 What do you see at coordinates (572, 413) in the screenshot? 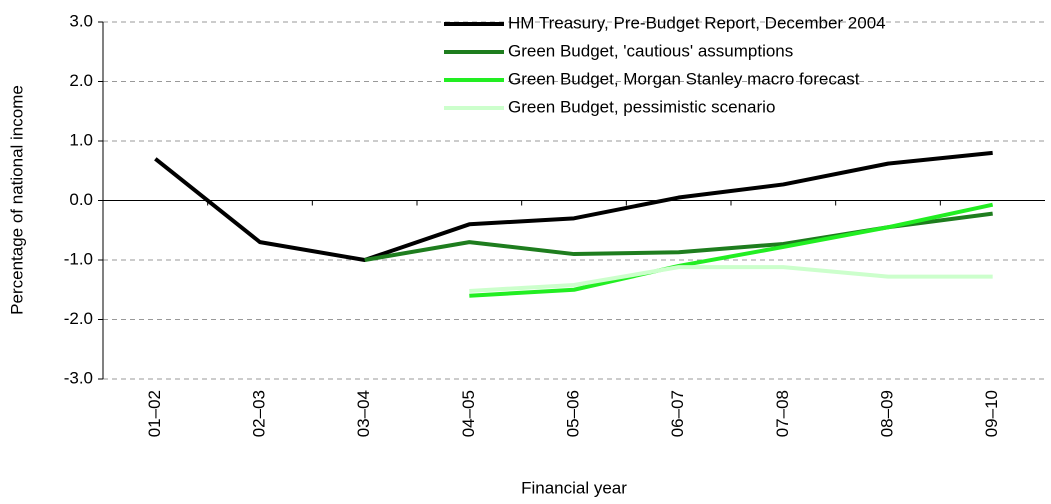
I see `x-tick-label: 05–06` at bounding box center [572, 413].